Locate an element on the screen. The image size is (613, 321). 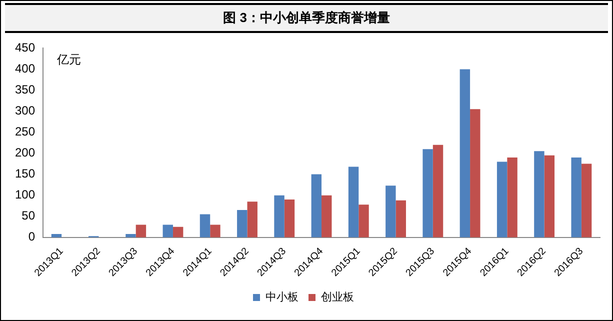
y-tick-label: 50 is located at coordinates (29, 215).